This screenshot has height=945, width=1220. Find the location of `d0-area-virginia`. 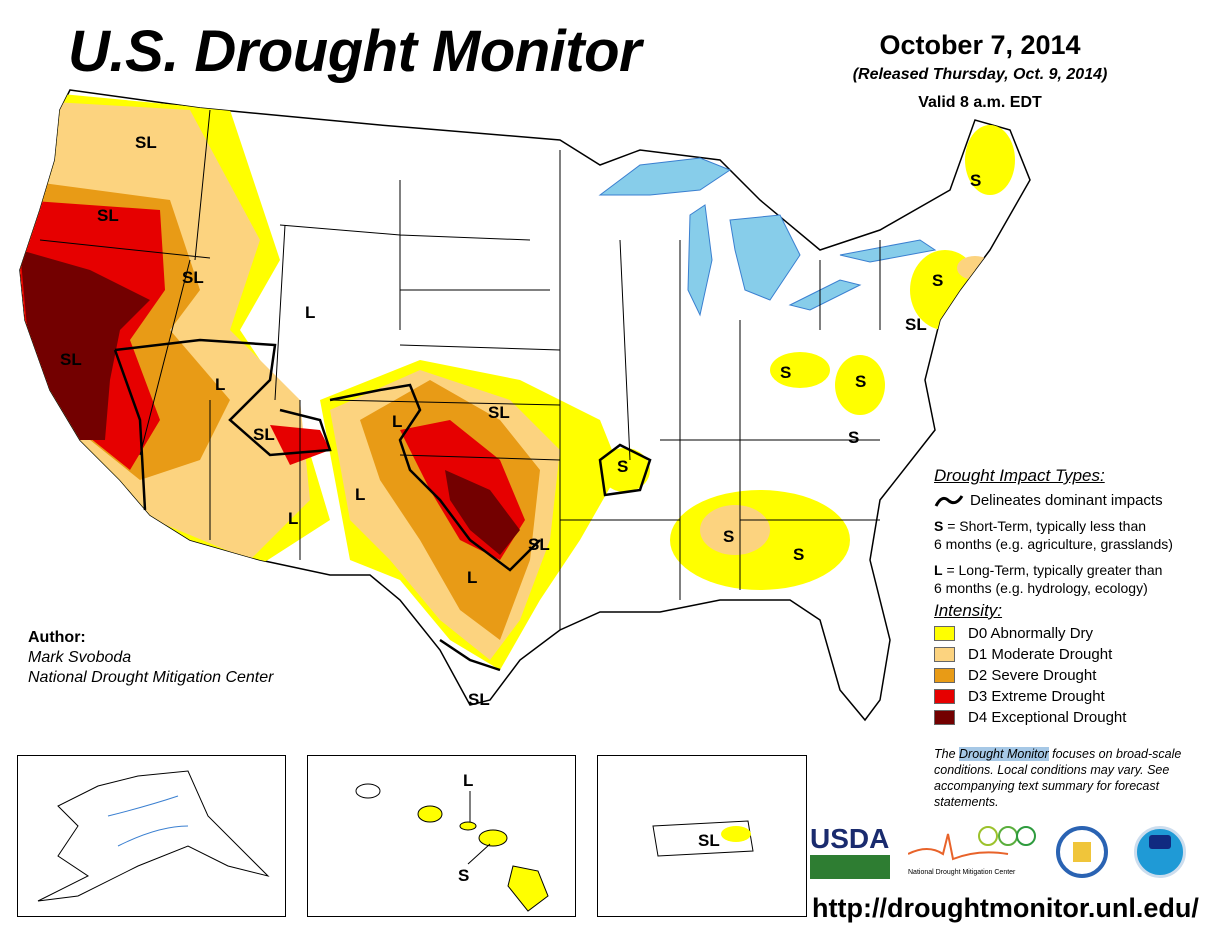

d0-area-virginia is located at coordinates (860, 385).